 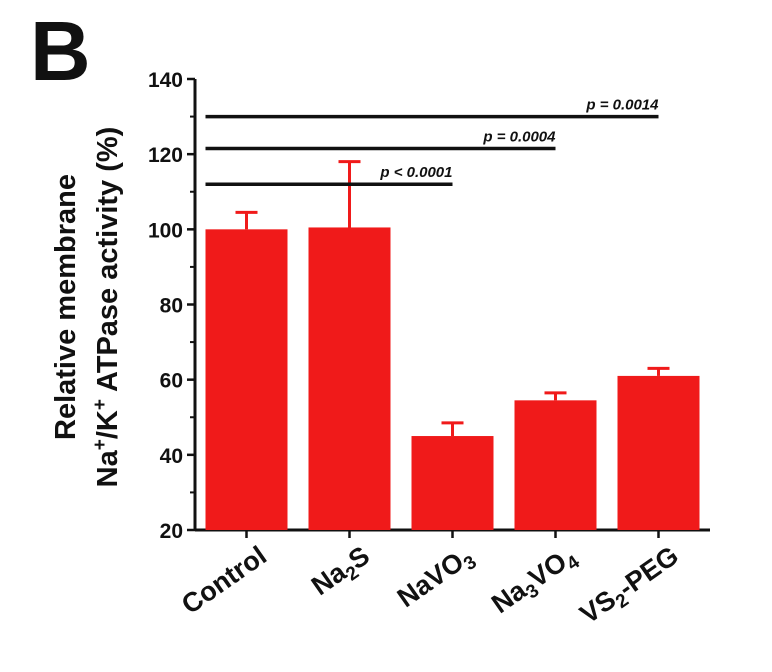 What do you see at coordinates (171, 531) in the screenshot?
I see `y-tick-label: 20` at bounding box center [171, 531].